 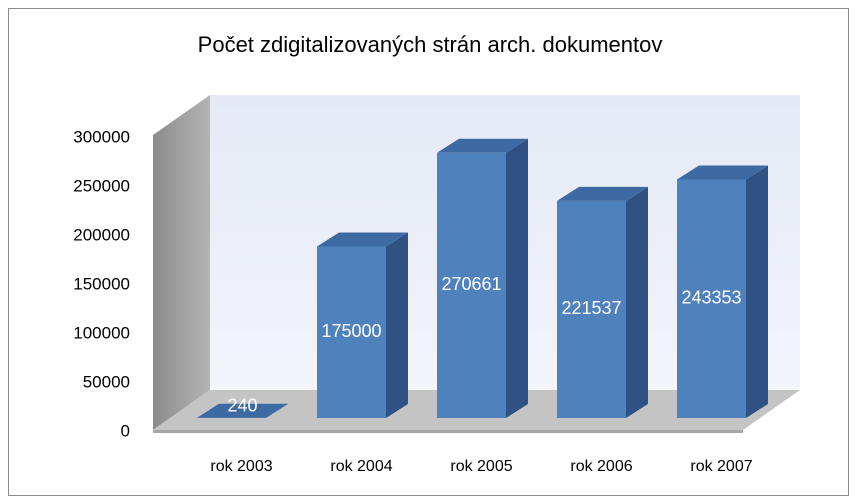 I want to click on data-label: 243353, so click(x=711, y=298).